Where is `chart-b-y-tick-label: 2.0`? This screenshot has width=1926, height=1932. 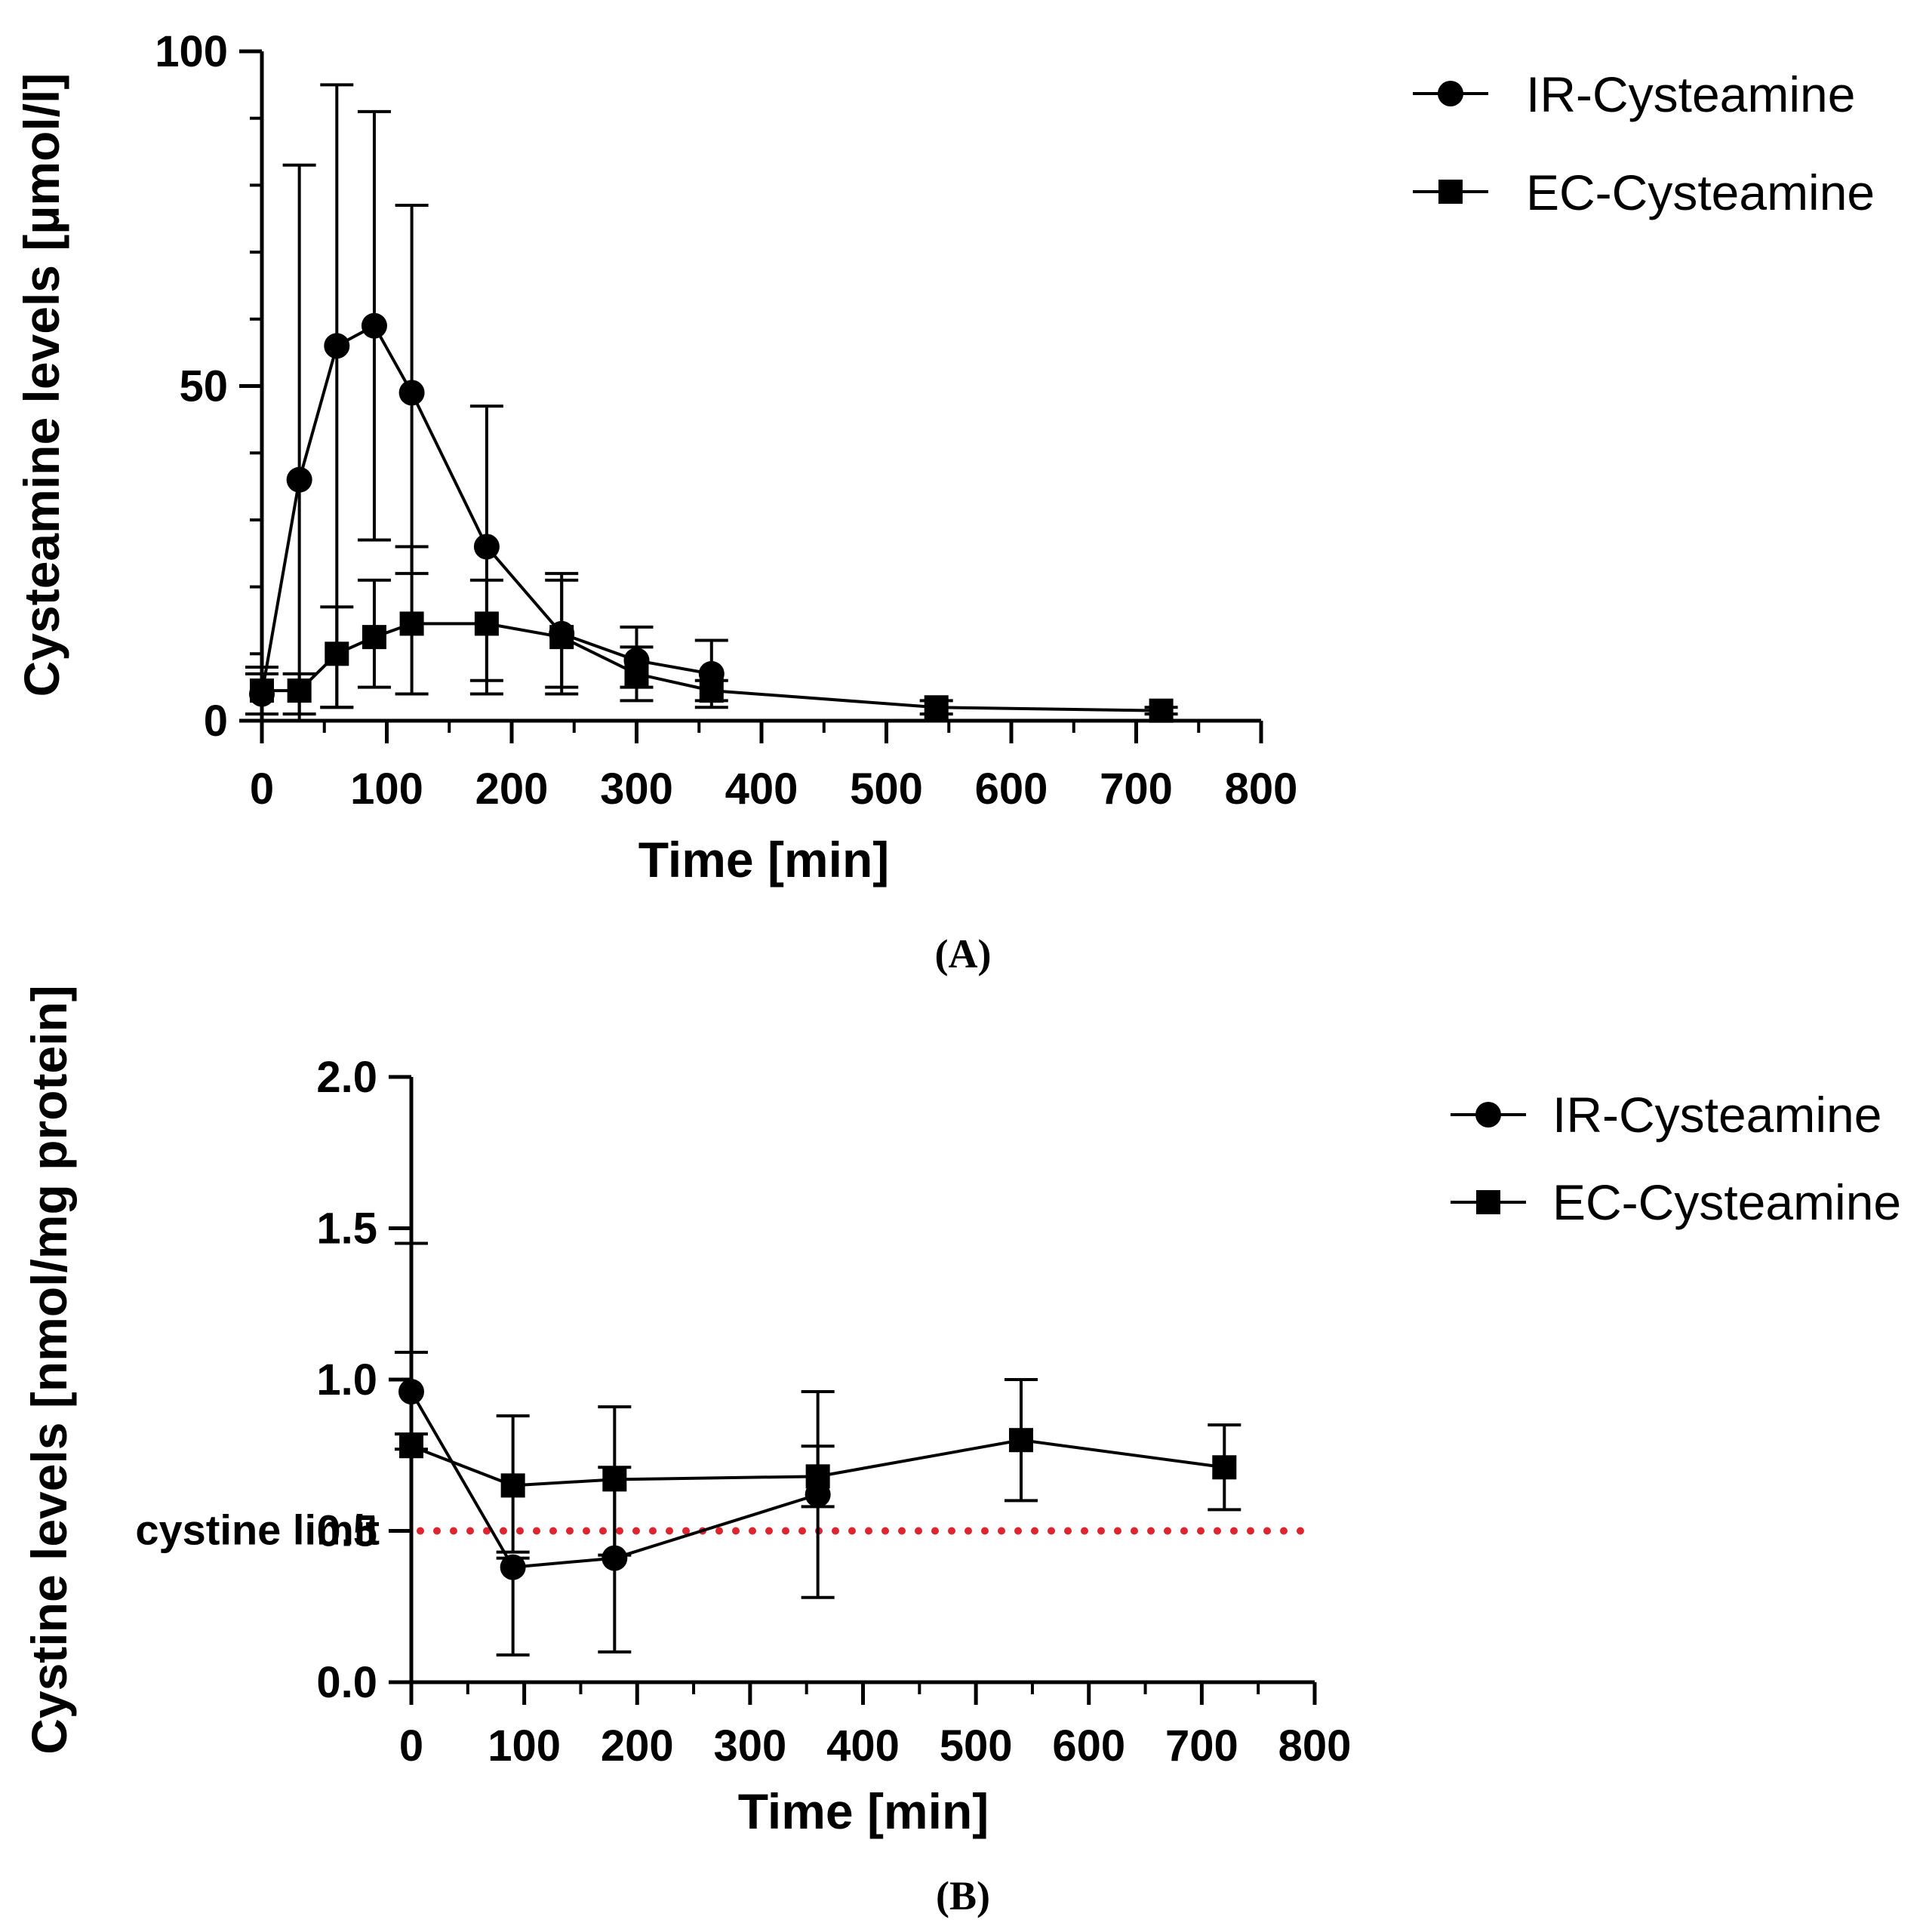
chart-b-y-tick-label: 2.0 is located at coordinates (346, 1077).